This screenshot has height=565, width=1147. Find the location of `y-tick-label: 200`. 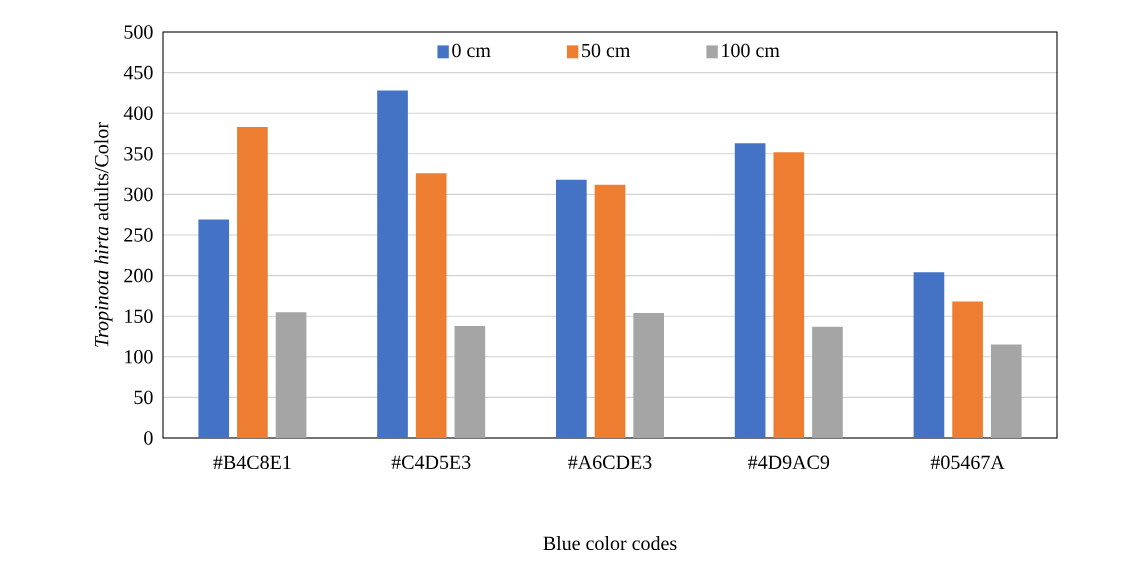

y-tick-label: 200 is located at coordinates (138, 275).